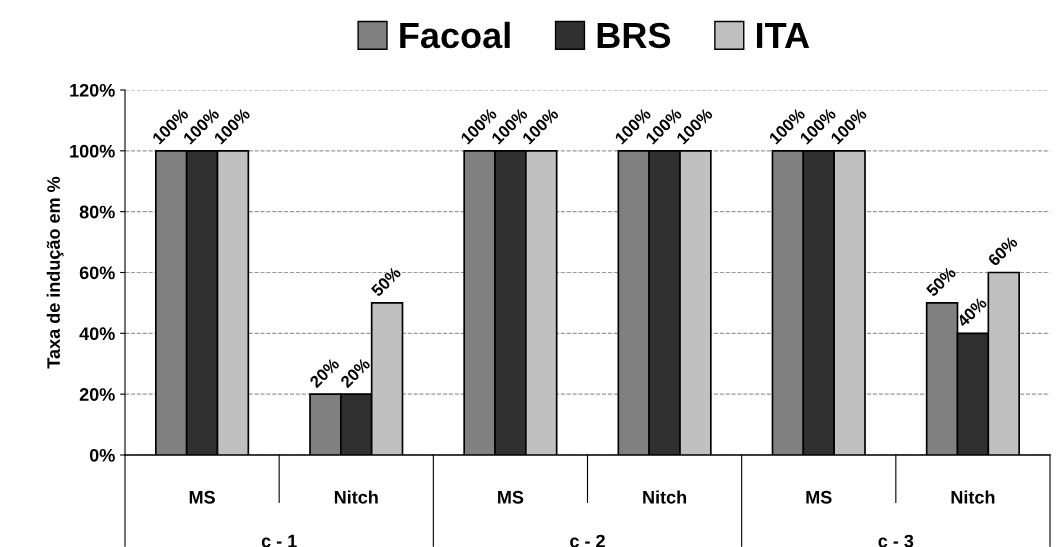  What do you see at coordinates (92, 151) in the screenshot?
I see `y-tick-label: 100%` at bounding box center [92, 151].